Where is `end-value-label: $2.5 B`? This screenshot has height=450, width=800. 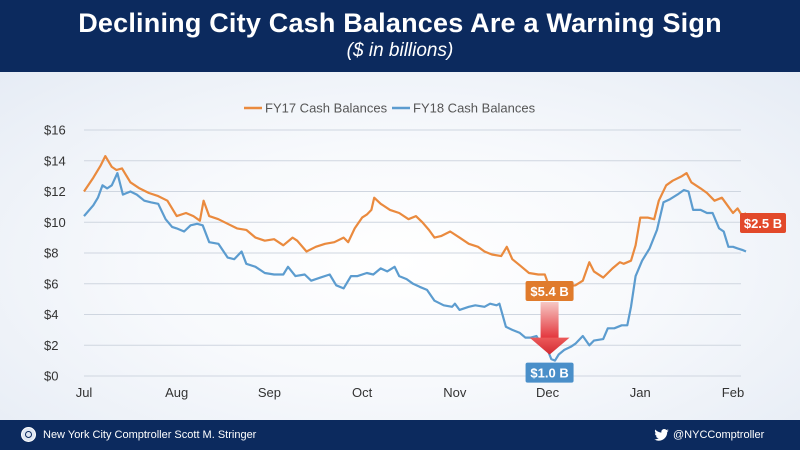 end-value-label: $2.5 B is located at coordinates (763, 223).